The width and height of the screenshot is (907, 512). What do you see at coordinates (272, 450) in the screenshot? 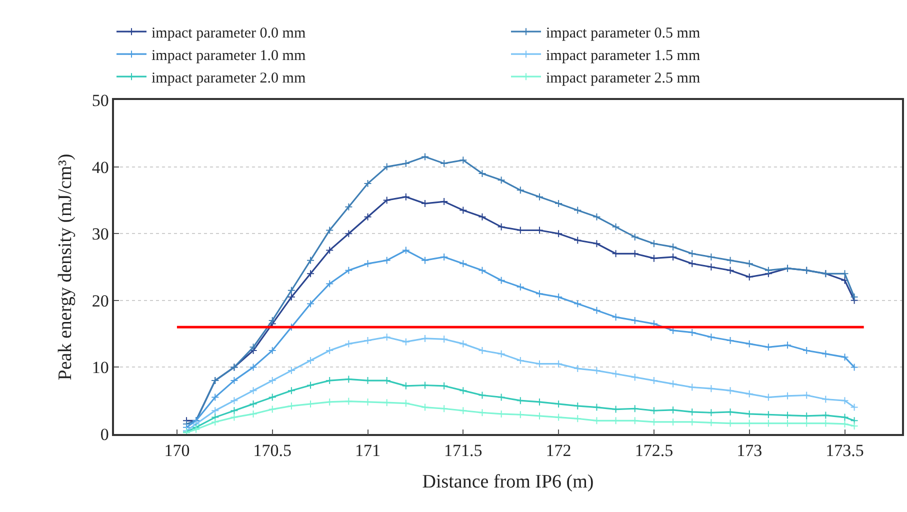
I see `x-tick-label: 170.5` at bounding box center [272, 450].